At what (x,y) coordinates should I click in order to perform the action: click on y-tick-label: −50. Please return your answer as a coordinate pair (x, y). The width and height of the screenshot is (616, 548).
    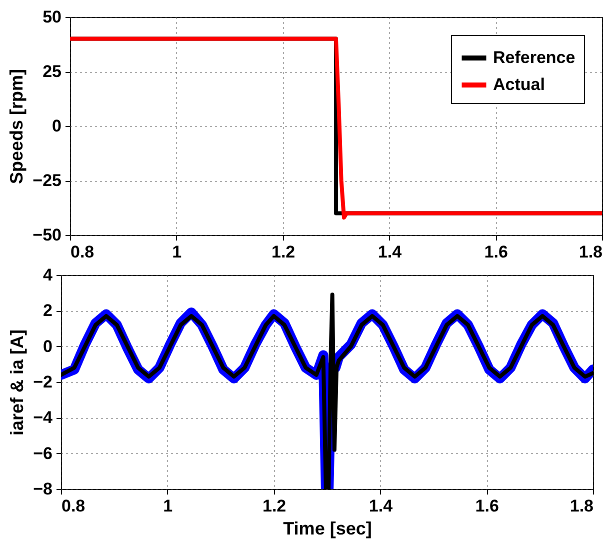
    Looking at the image, I should click on (47, 235).